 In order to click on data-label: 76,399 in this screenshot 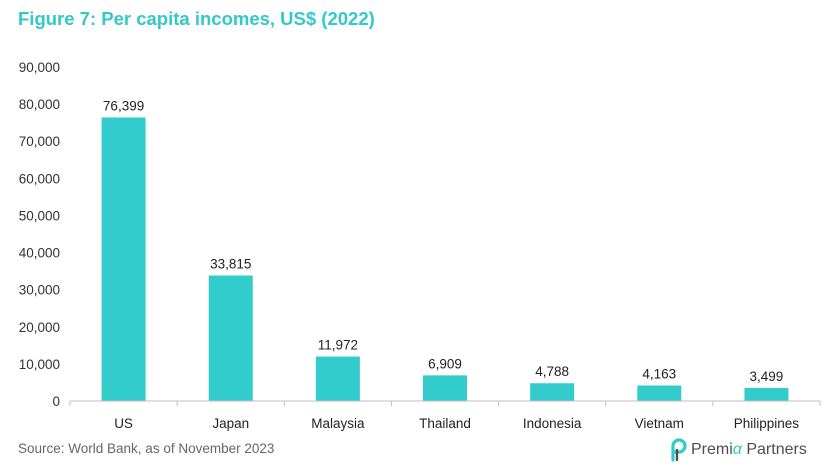, I will do `click(123, 105)`.